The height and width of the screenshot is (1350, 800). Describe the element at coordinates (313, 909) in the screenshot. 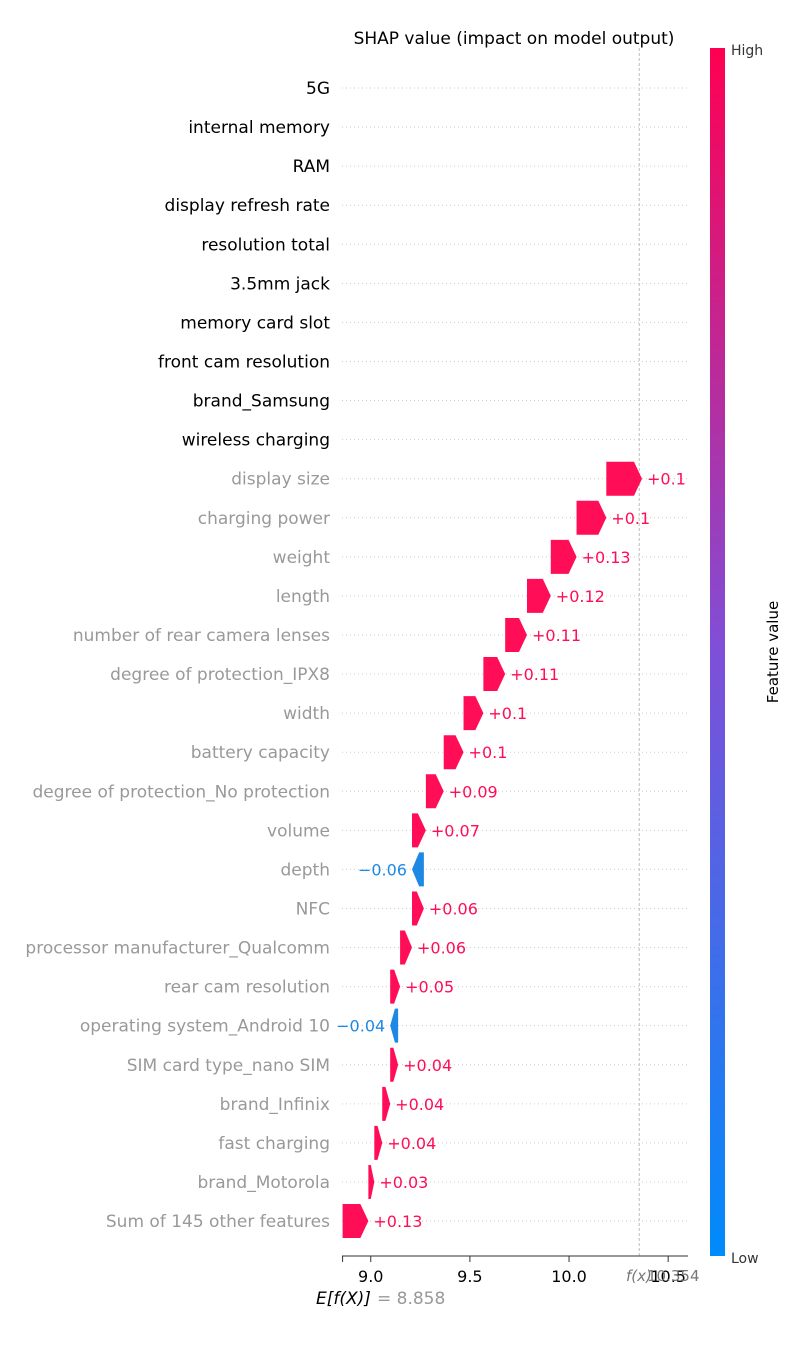

I see `feature-label: NFC` at that location.